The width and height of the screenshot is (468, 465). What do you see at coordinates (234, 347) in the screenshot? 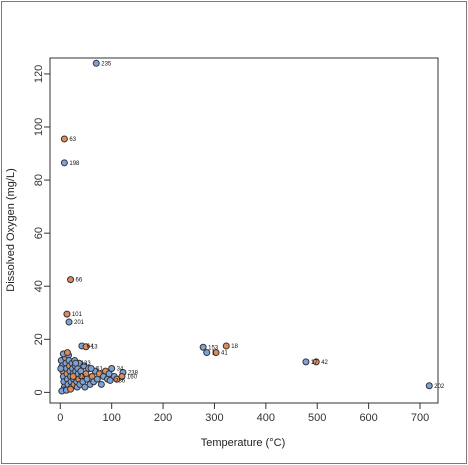
I see `point-label: 18` at bounding box center [234, 347].